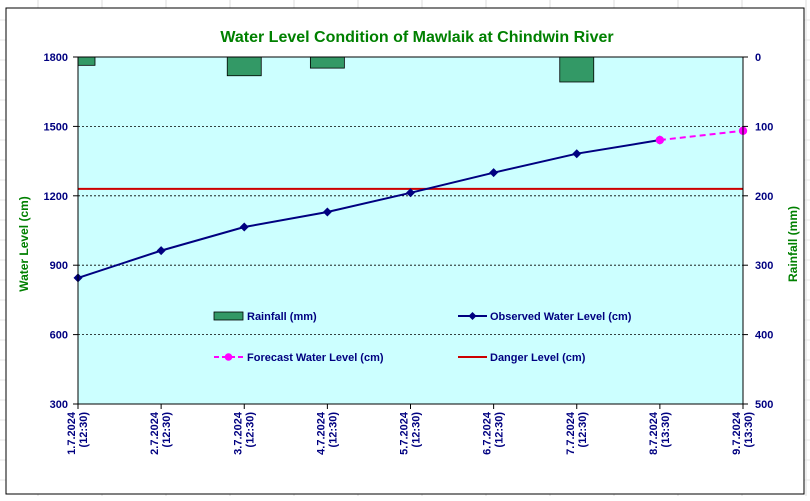 This screenshot has height=501, width=810. Describe the element at coordinates (764, 231) in the screenshot. I see `right-axis-ticks: 0 100 200 300 400 500` at that location.